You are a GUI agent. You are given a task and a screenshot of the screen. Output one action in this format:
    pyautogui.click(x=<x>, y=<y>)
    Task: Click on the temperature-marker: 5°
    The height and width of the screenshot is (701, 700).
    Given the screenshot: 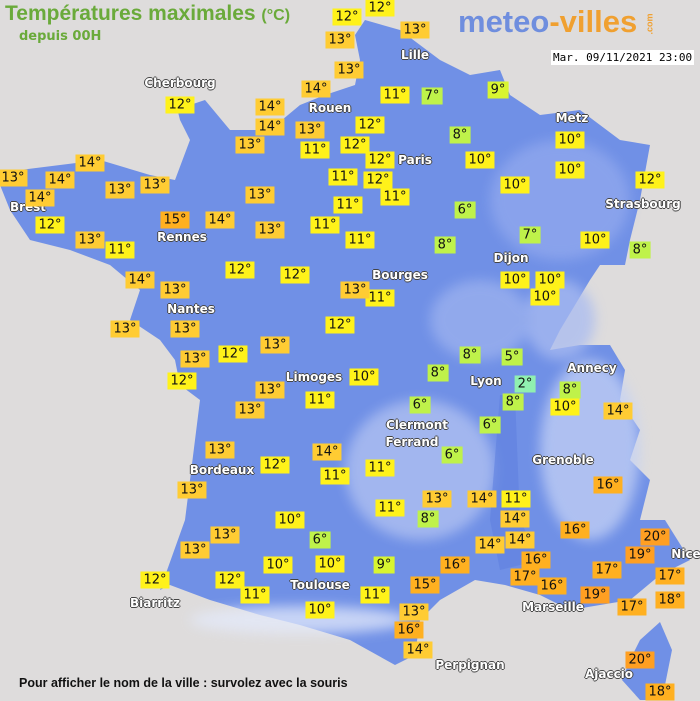 What is the action you would take?
    pyautogui.click(x=512, y=357)
    